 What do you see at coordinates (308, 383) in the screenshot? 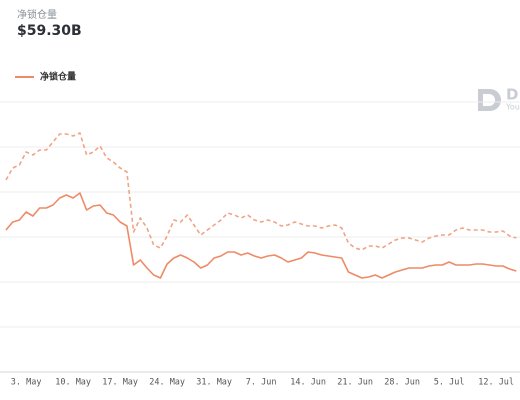
I see `x-tick-label: 14. Jun` at bounding box center [308, 383].